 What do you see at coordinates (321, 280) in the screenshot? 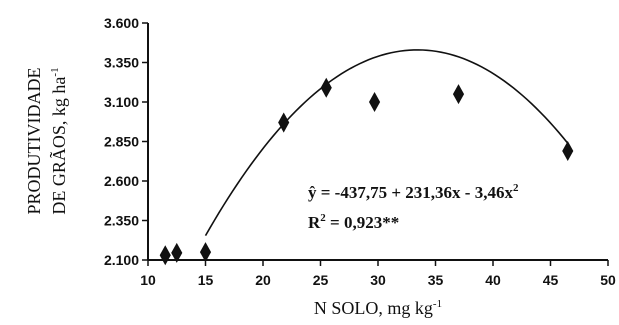
I see `x-tick-label: 25` at bounding box center [321, 280].